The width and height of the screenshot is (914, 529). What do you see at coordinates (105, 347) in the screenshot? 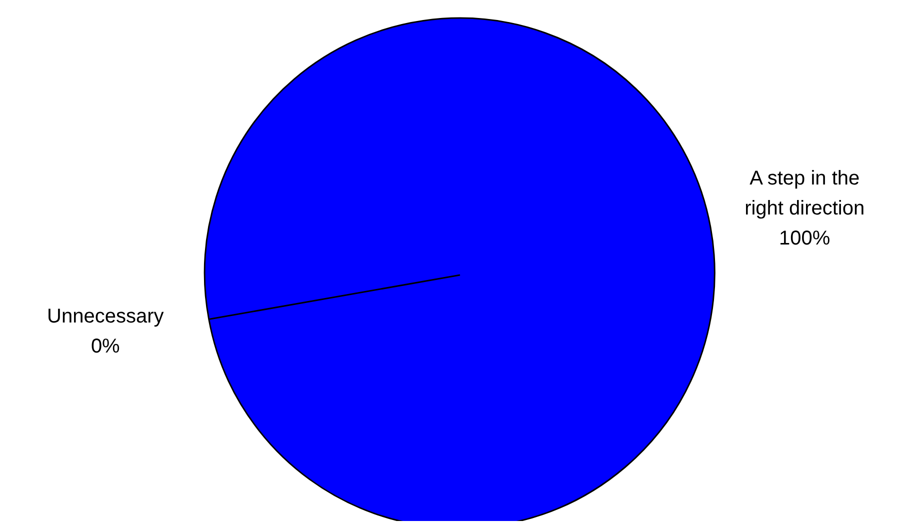
I see `text: 0%` at bounding box center [105, 347].